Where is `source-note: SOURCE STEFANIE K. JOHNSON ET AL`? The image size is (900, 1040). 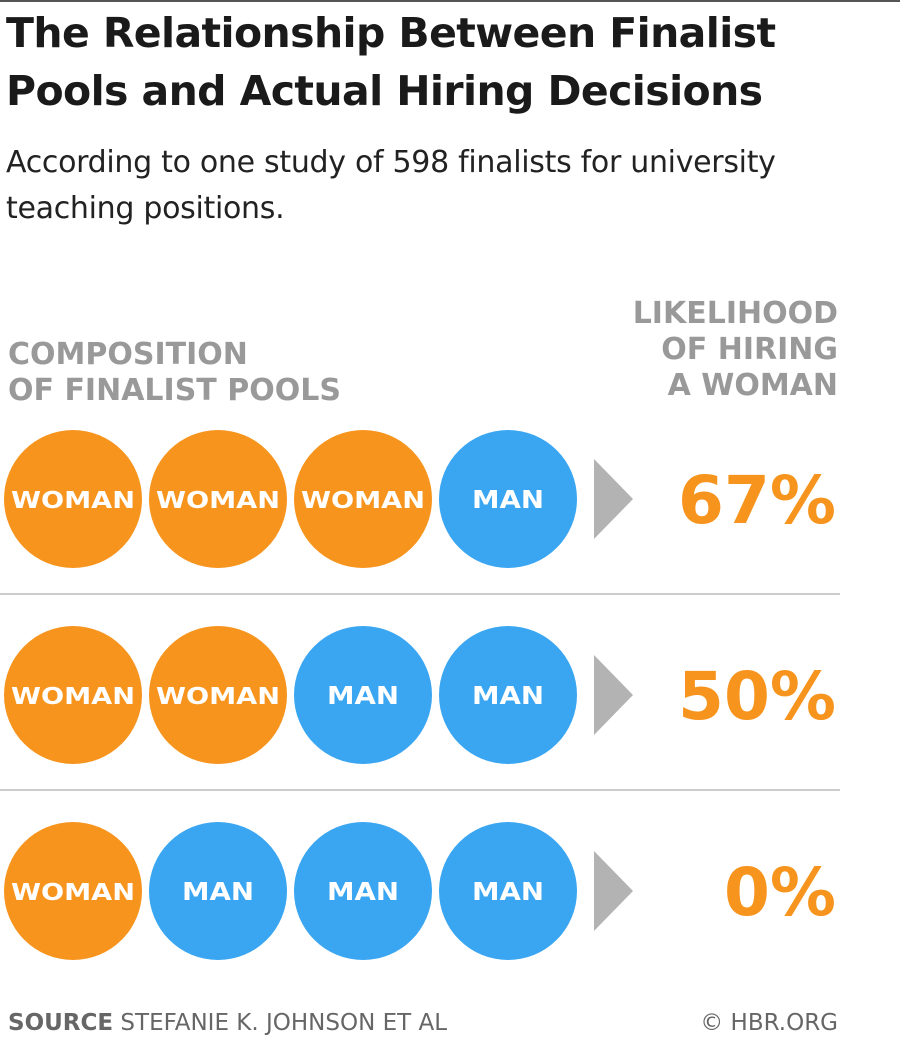 source-note: SOURCE STEFANIE K. JOHNSON ET AL is located at coordinates (227, 1023).